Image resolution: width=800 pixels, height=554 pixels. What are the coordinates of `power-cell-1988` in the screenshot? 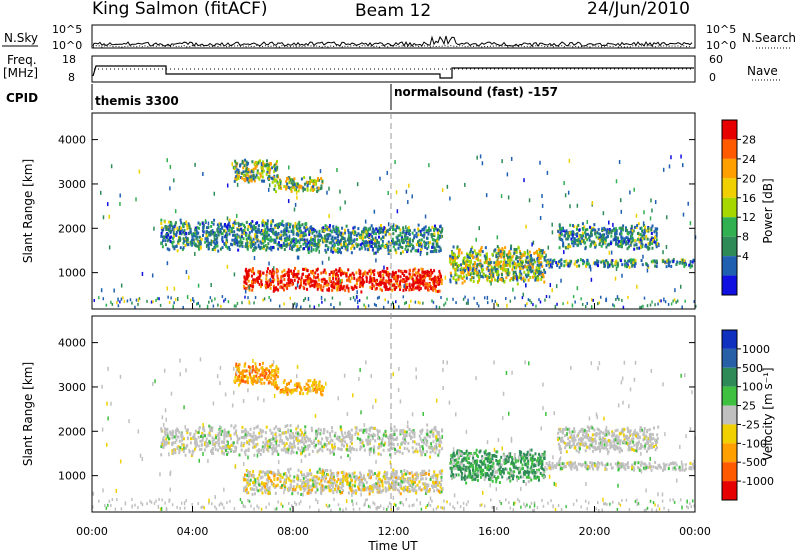 It's located at (412, 277).